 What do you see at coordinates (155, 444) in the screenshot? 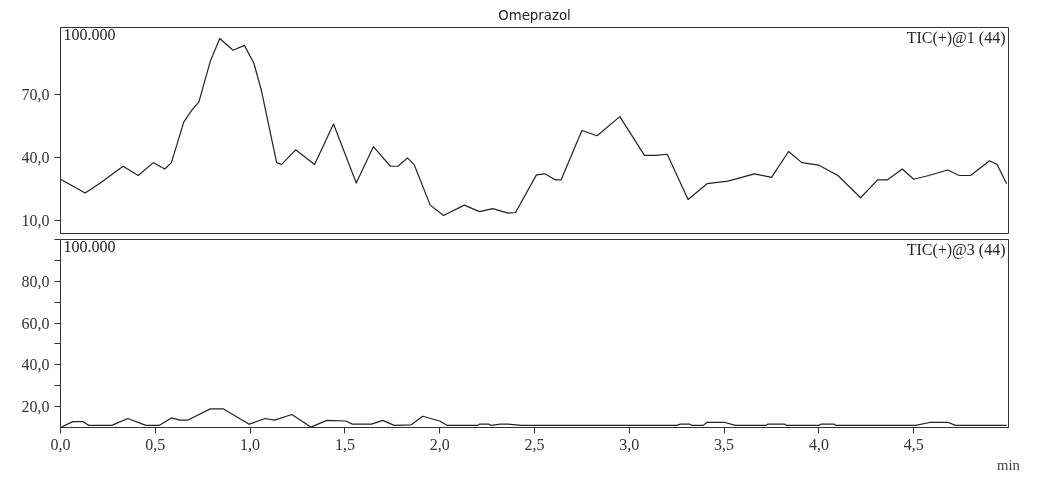
I see `x-tick-label: 0,5` at bounding box center [155, 444].